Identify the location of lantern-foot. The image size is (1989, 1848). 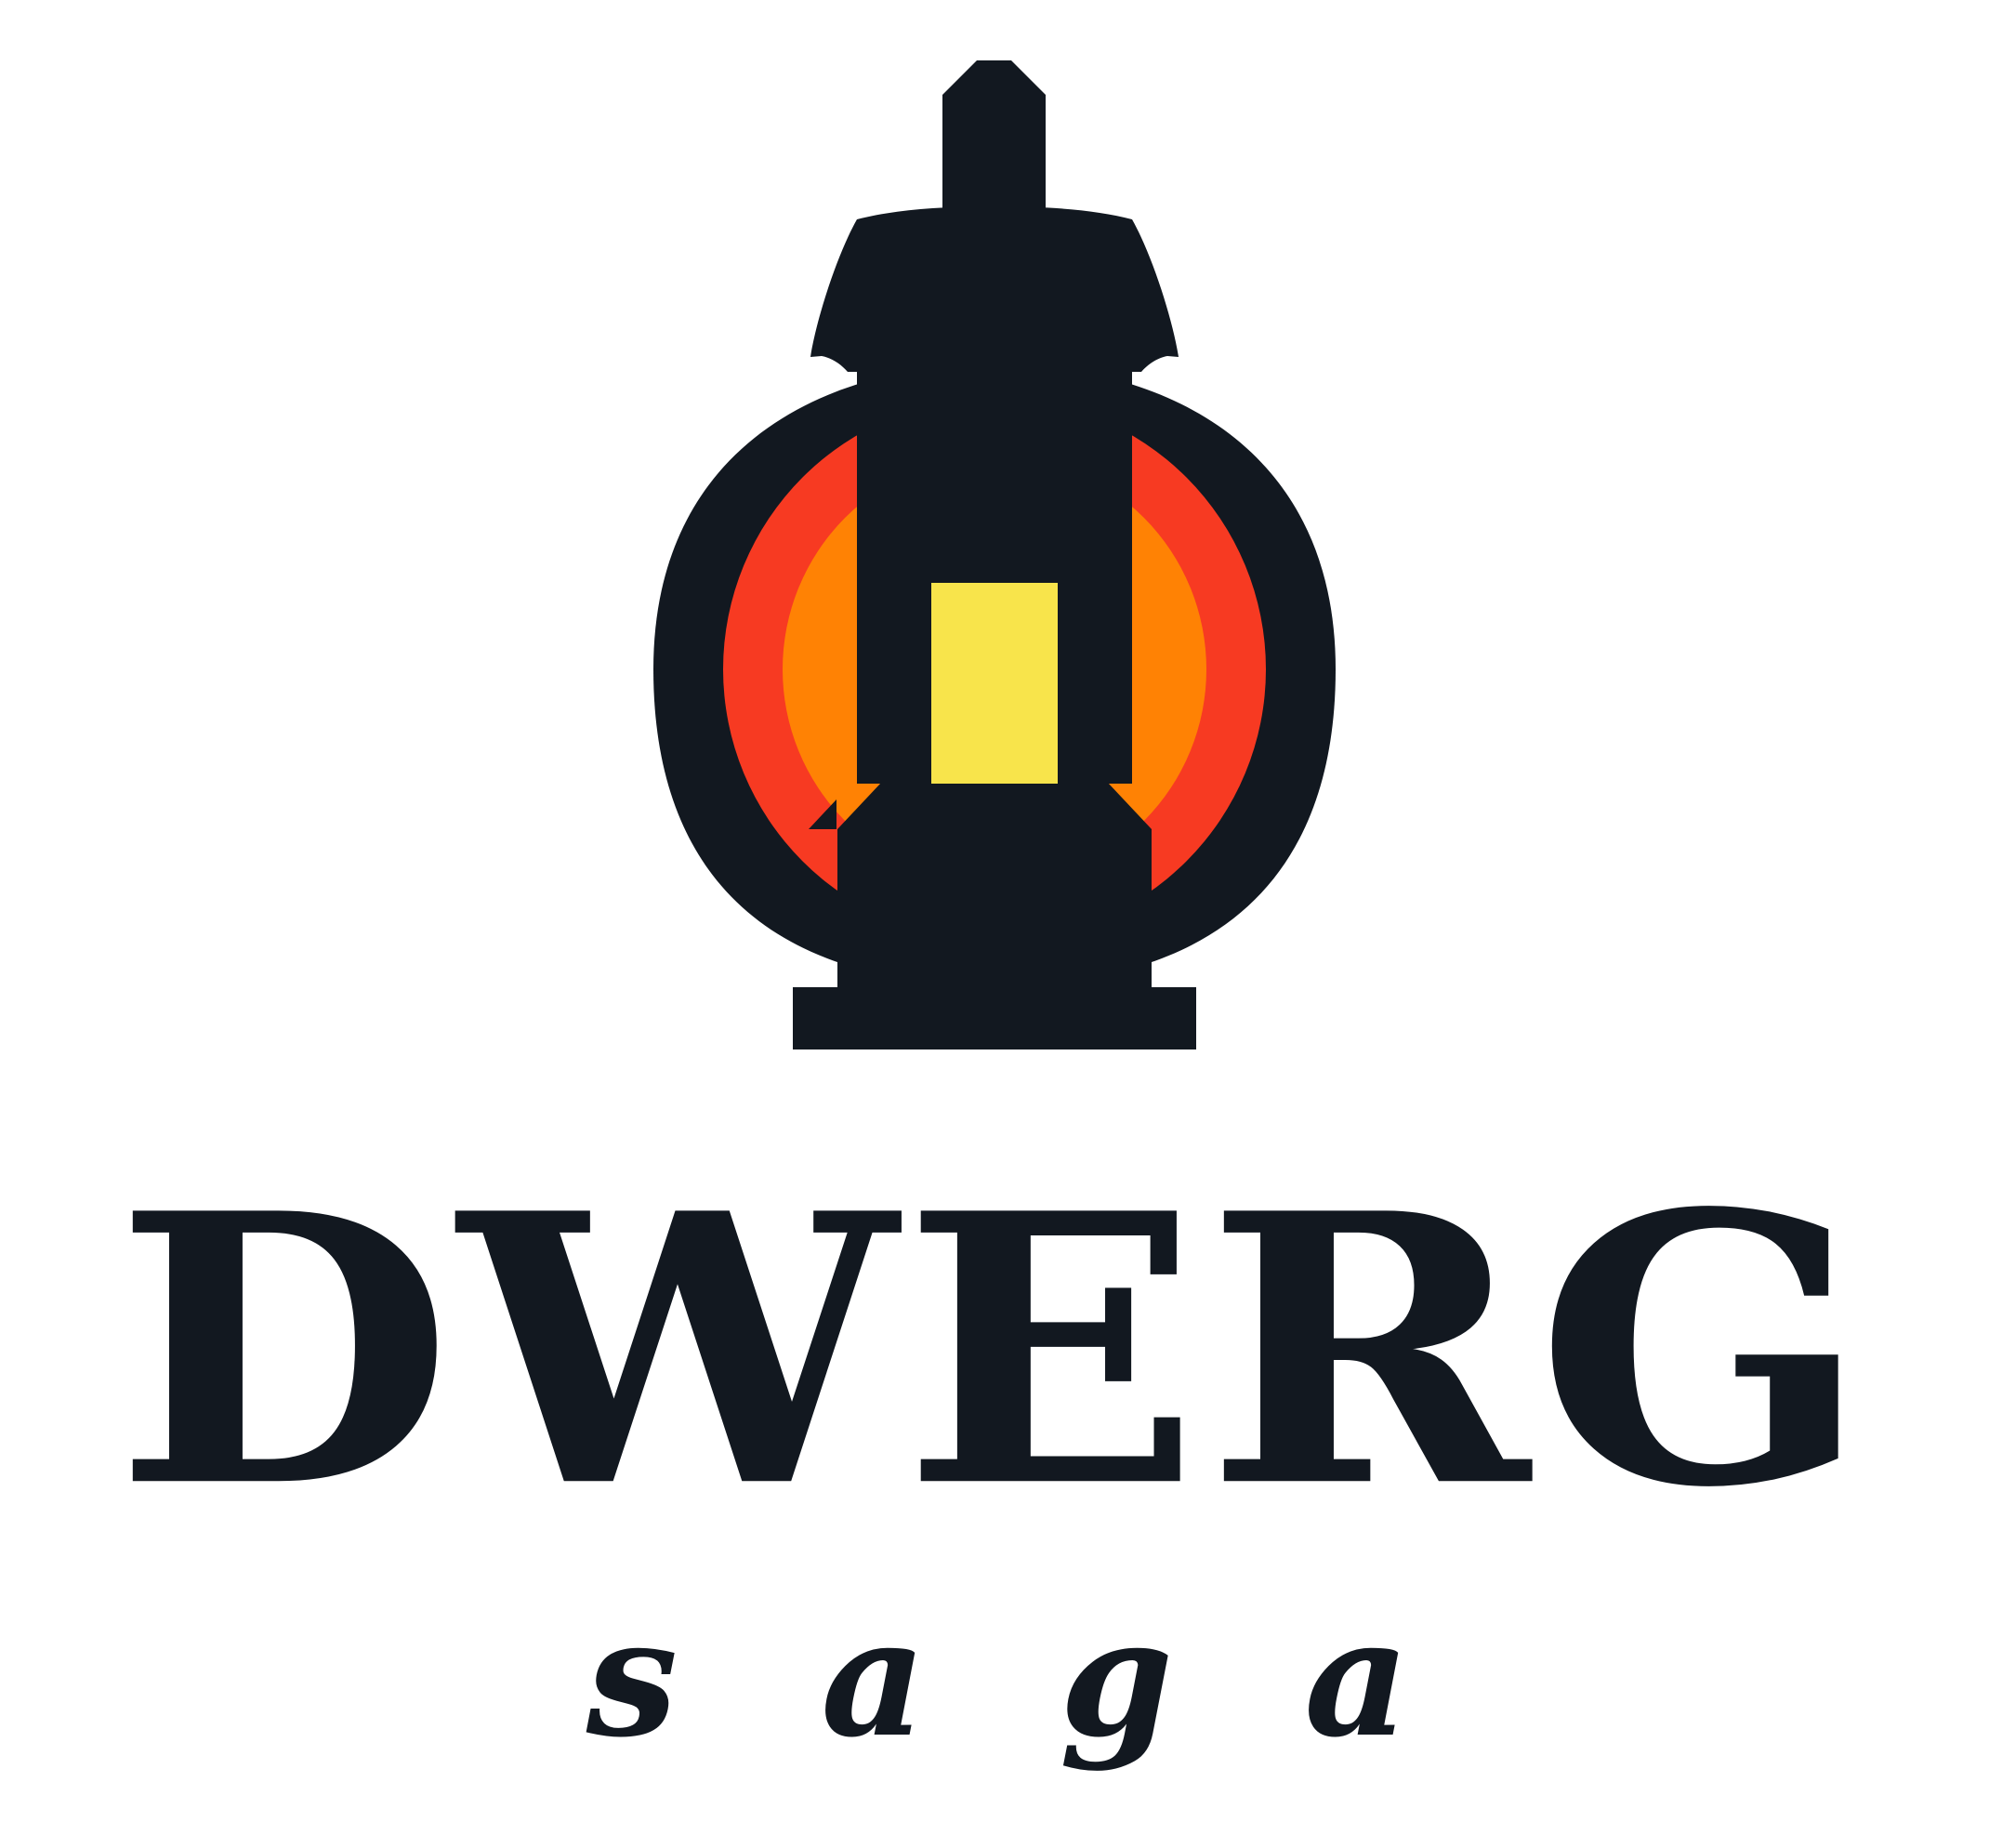
(994, 1018).